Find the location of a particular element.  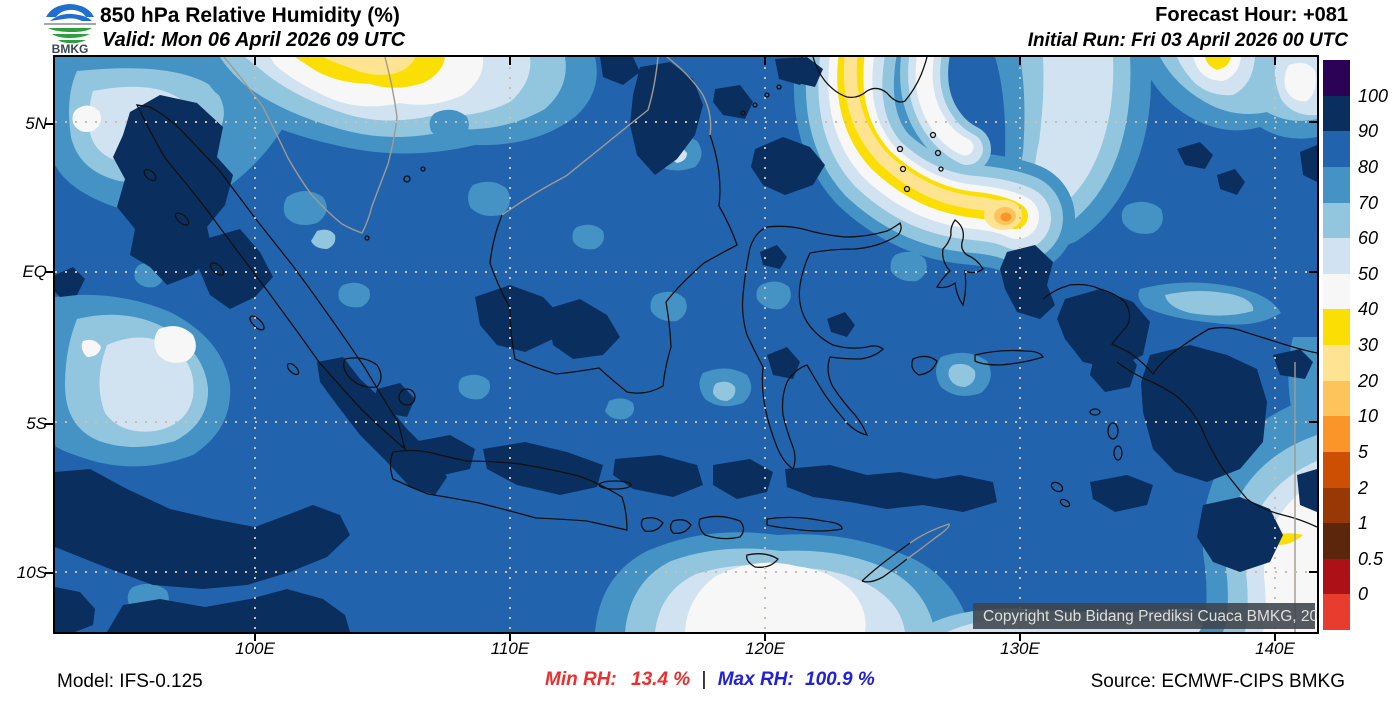

y-axis-tick-label: 10S is located at coordinates (31, 572).